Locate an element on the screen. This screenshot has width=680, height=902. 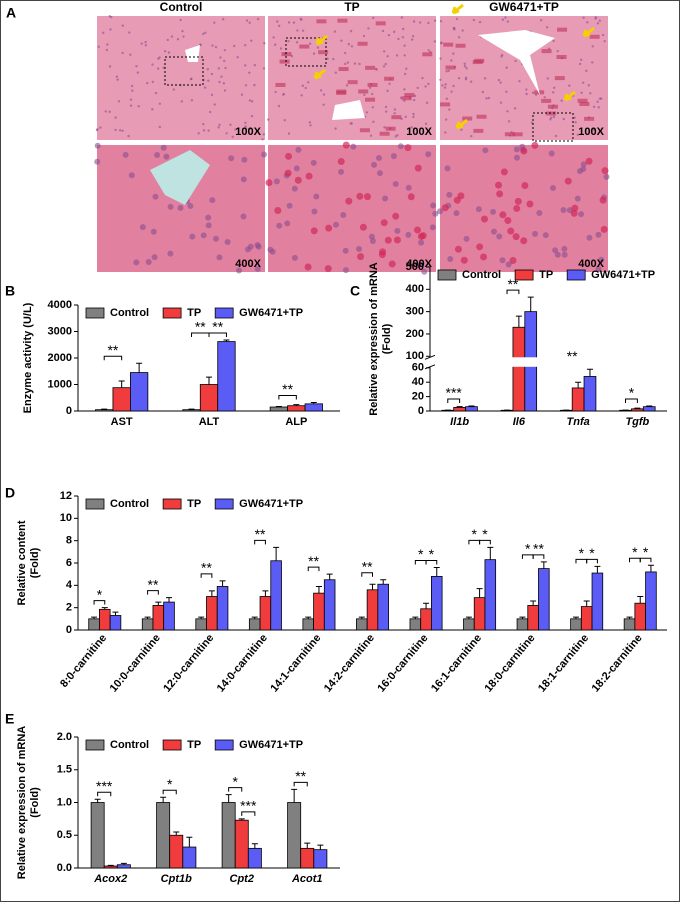
histology-image is located at coordinates (181, 78).